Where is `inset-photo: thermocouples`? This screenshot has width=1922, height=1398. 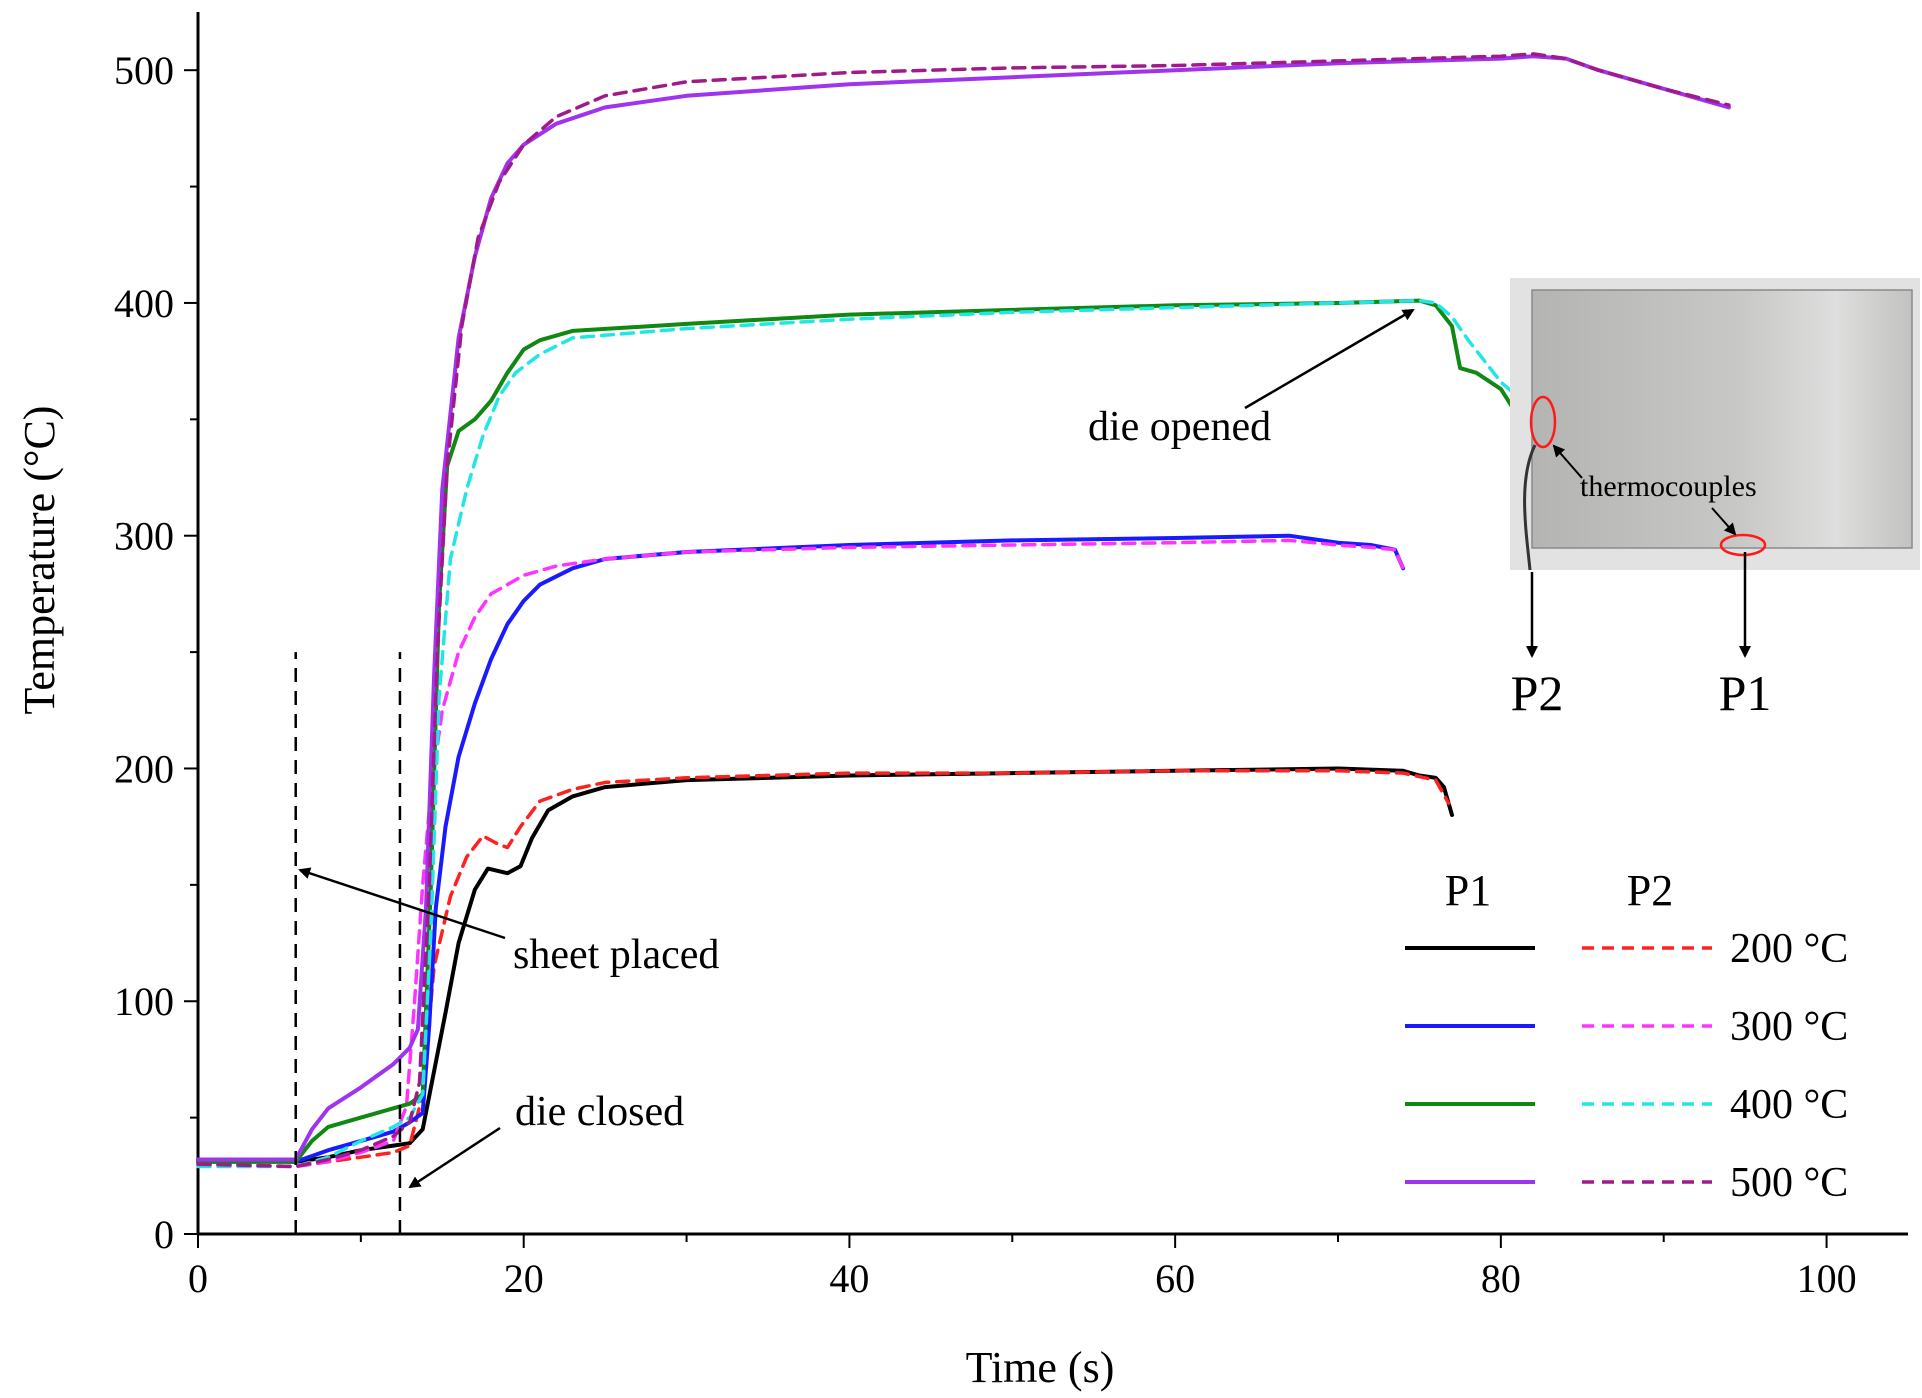 inset-photo: thermocouples is located at coordinates (1715, 424).